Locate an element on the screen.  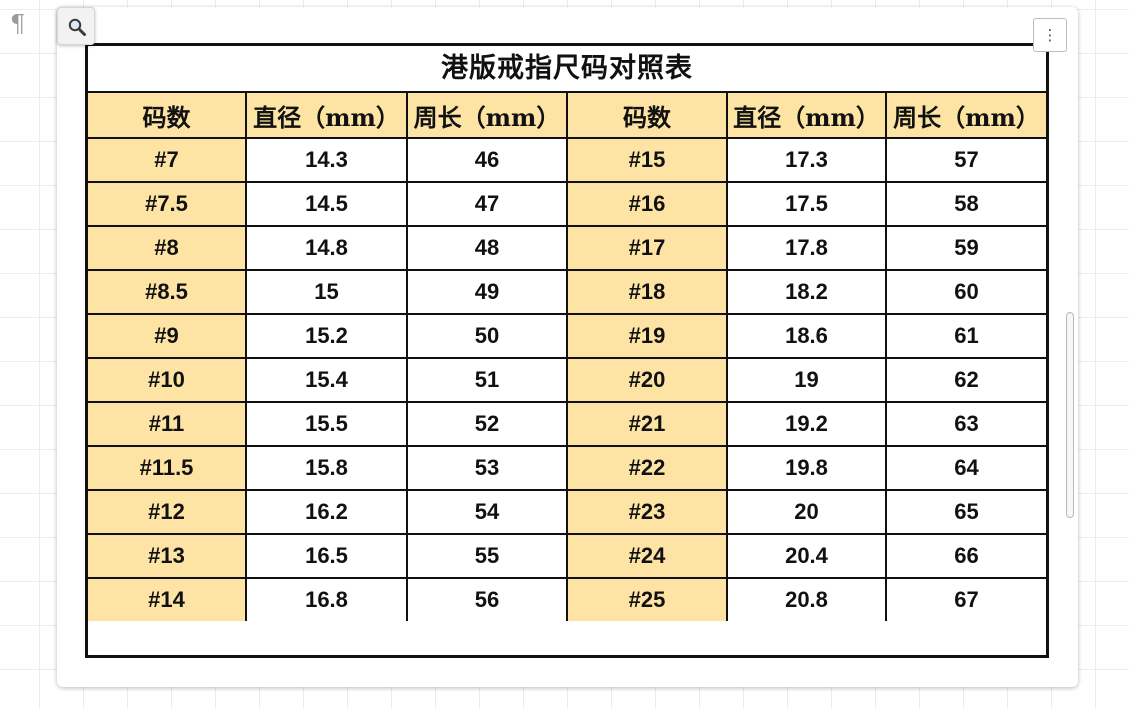
zoom-button is located at coordinates (76, 26).